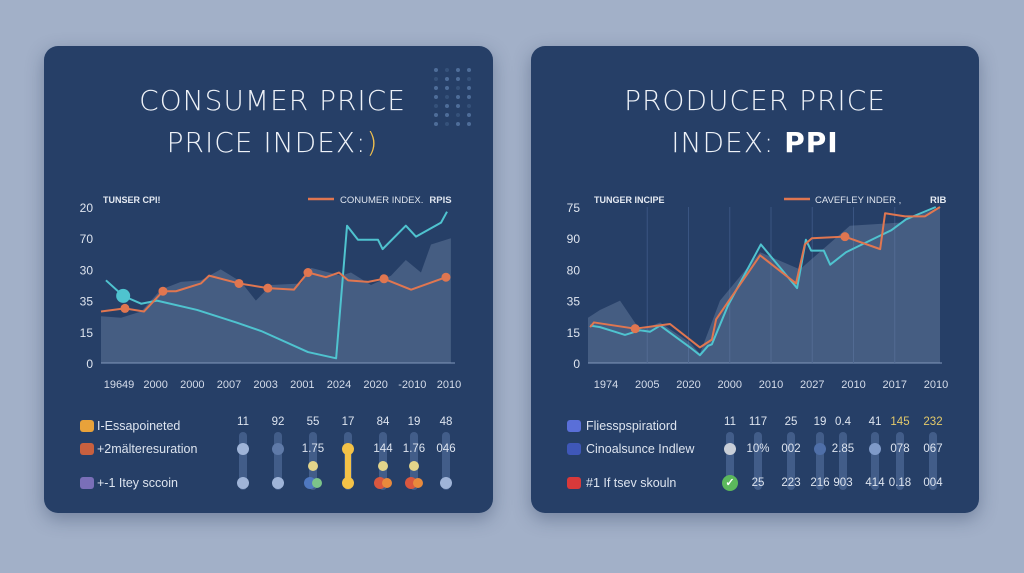 This screenshot has height=573, width=1024. I want to click on table-cell-value: 067, so click(933, 449).